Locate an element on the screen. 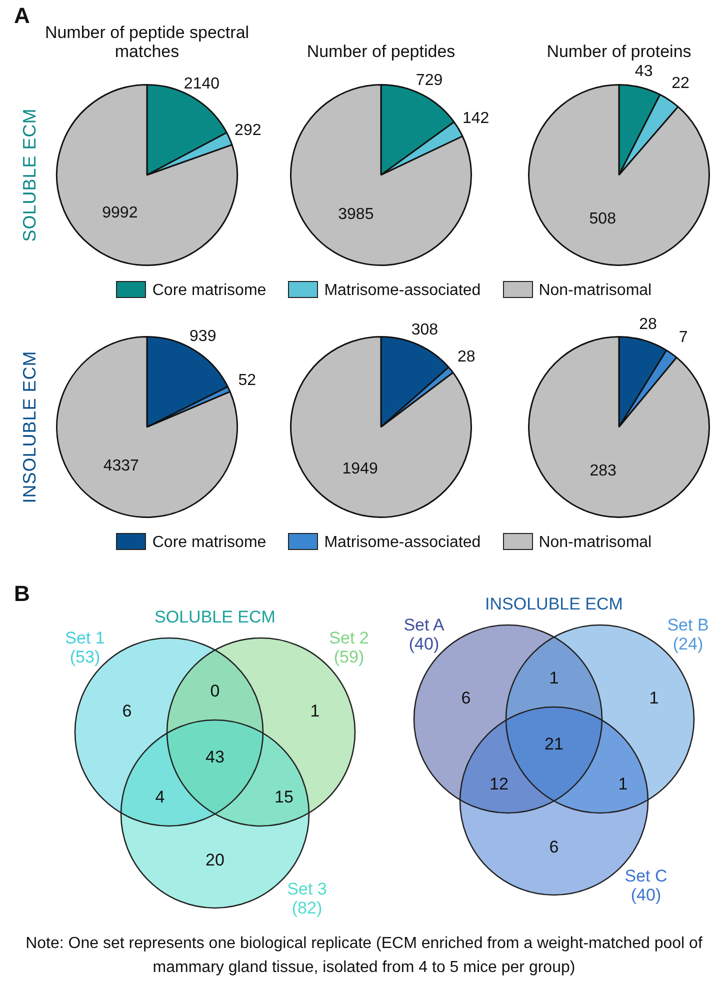 This screenshot has width=728, height=989. category-label: Set B is located at coordinates (688, 625).